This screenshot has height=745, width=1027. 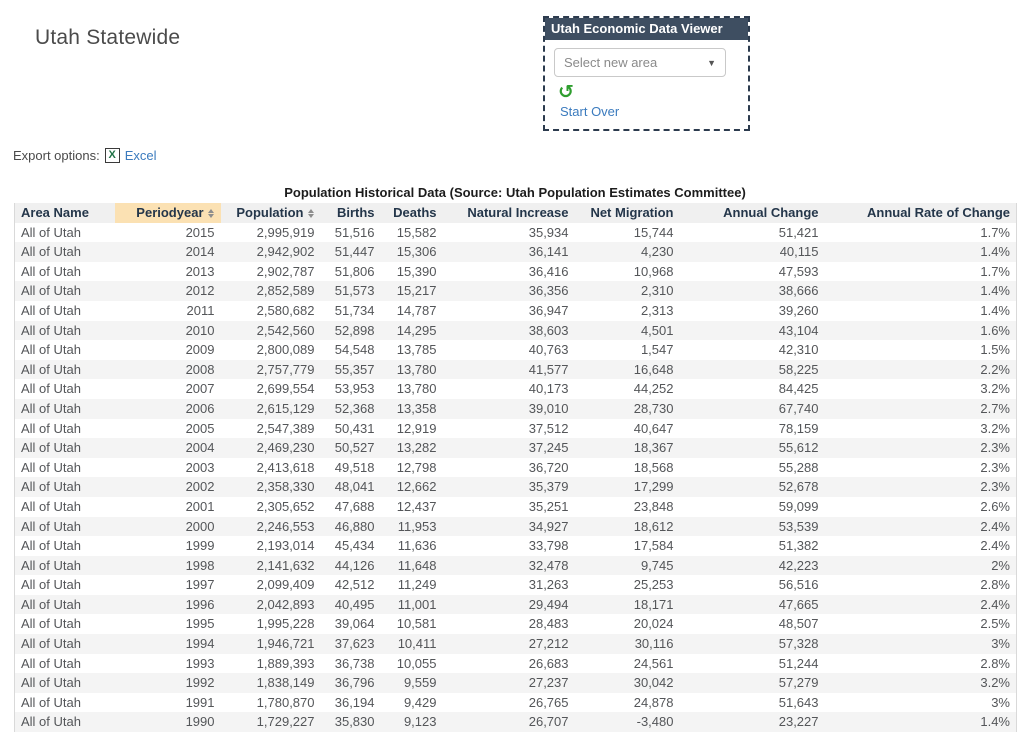 What do you see at coordinates (995, 330) in the screenshot?
I see `table-cell: 1.6%` at bounding box center [995, 330].